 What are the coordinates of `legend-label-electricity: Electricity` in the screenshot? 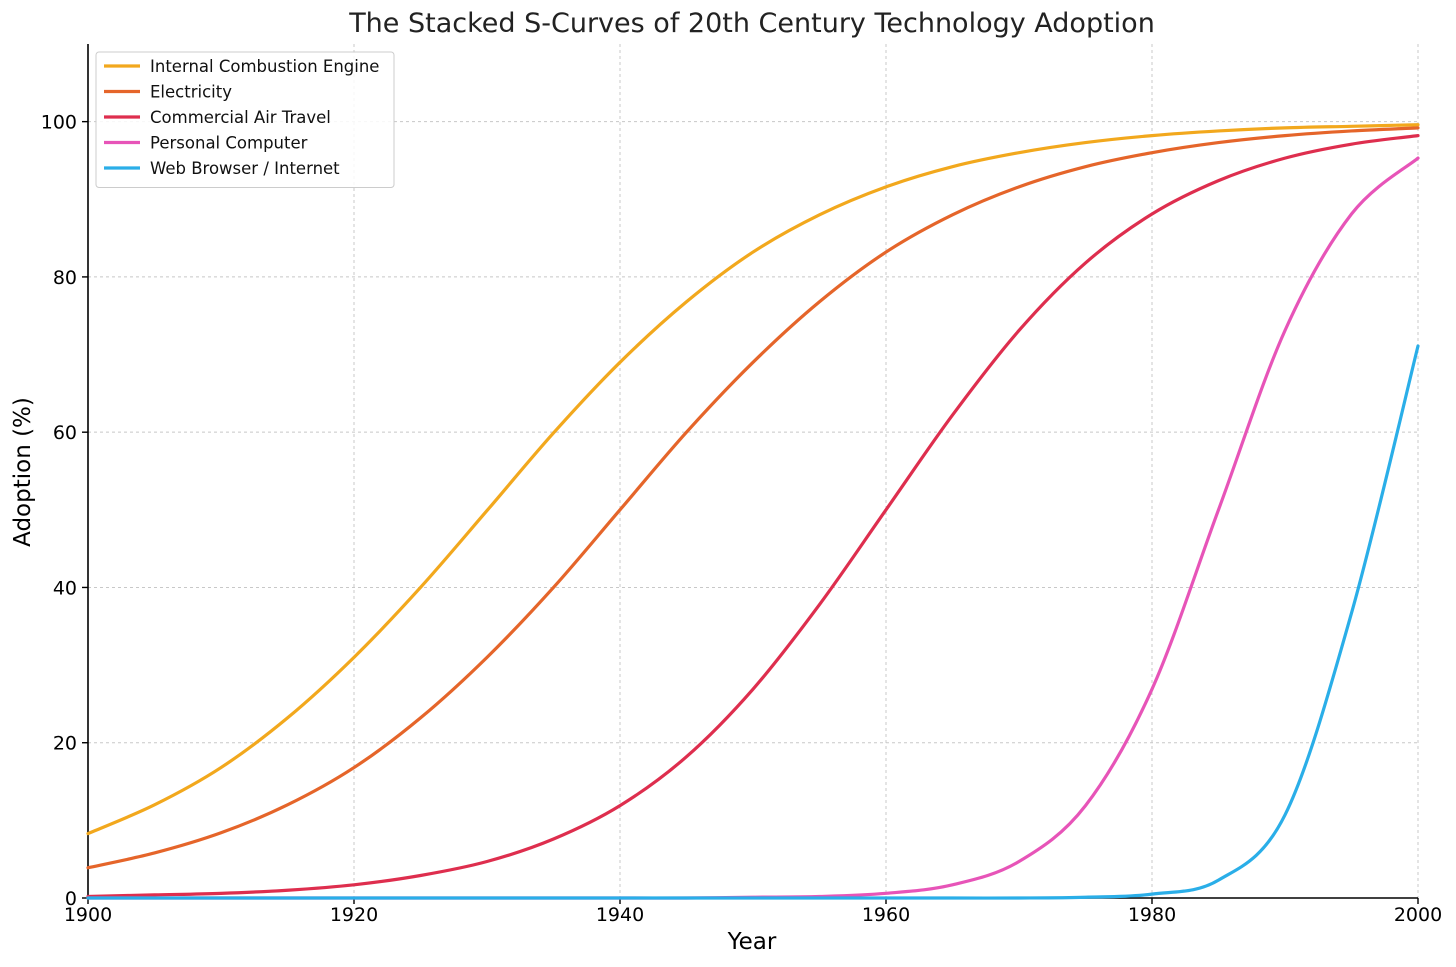 It's located at (191, 92).